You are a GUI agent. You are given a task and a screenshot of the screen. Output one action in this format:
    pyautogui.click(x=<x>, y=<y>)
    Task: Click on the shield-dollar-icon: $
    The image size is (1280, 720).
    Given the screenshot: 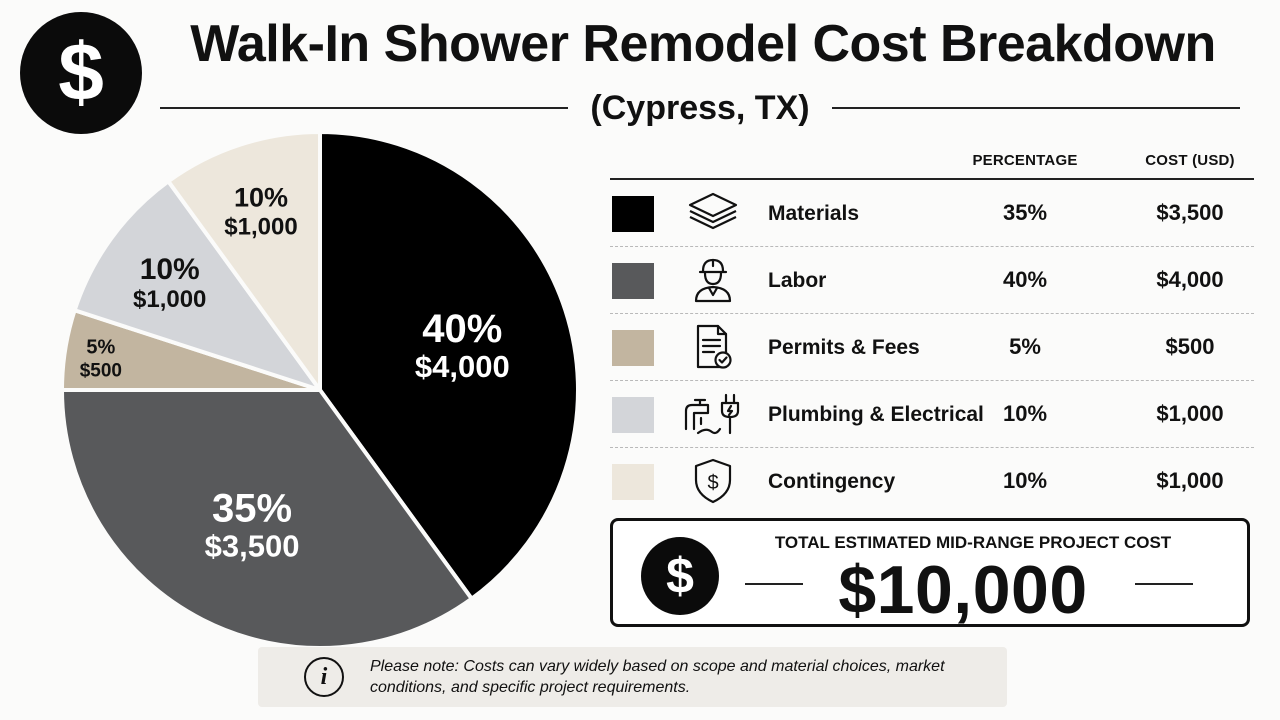 What is the action you would take?
    pyautogui.click(x=713, y=481)
    